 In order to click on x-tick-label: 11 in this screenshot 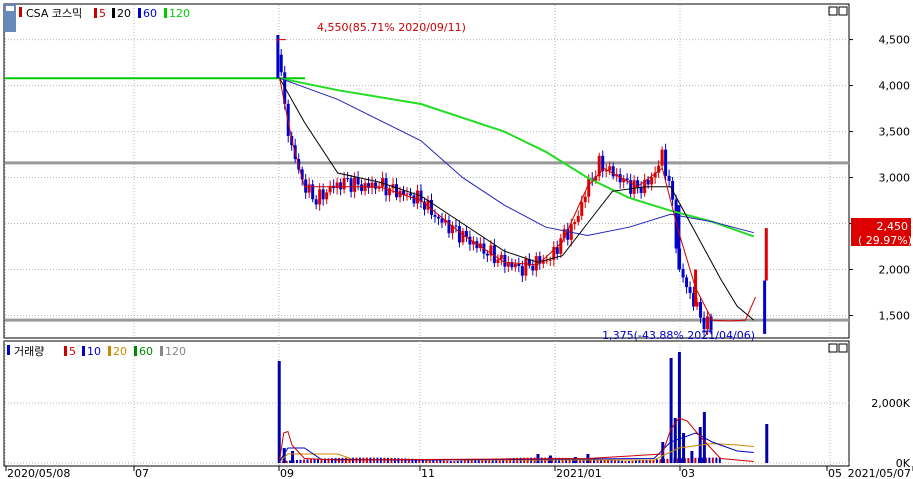, I will do `click(428, 473)`.